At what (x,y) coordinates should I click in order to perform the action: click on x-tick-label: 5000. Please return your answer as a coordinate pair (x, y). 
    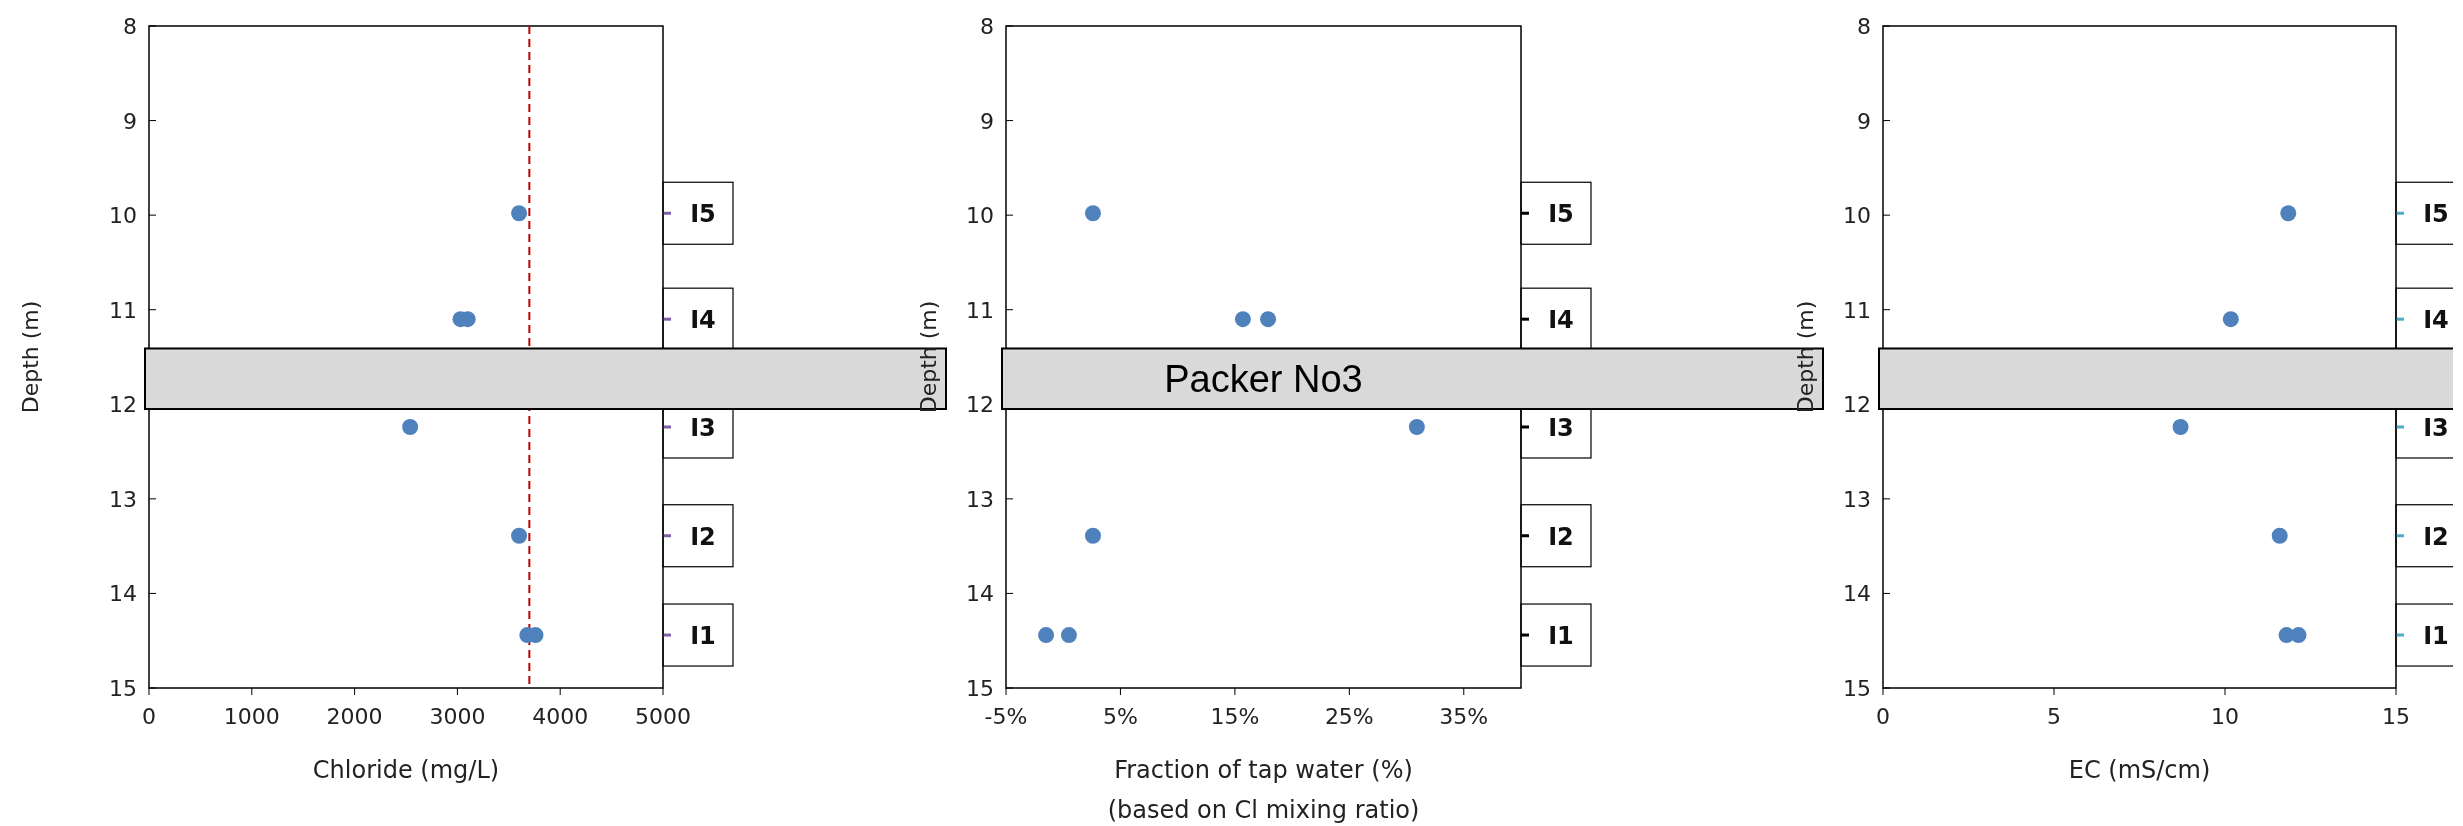
    Looking at the image, I should click on (663, 716).